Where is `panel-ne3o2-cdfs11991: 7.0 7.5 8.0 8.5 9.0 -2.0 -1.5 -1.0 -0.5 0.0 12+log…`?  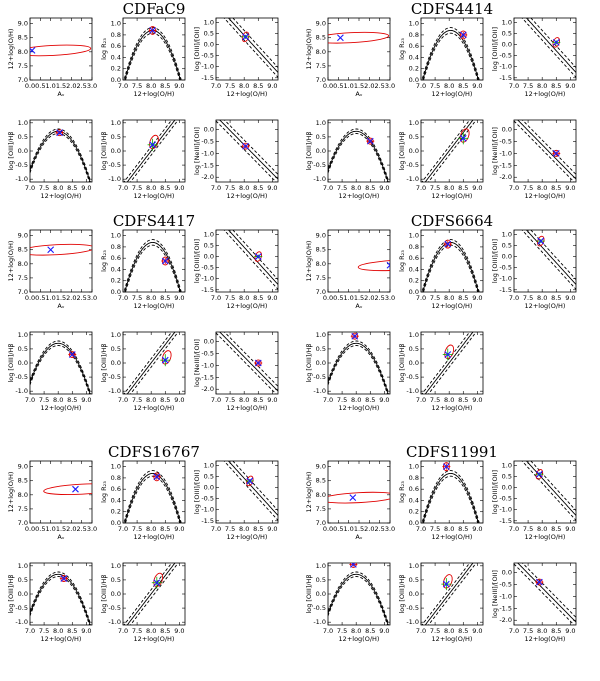
panel-ne3o2-cdfs11991: 7.0 7.5 8.0 8.5 9.0 -2.0 -1.5 -1.0 -0.5 0.0 12+log… is located at coordinates (534, 602).